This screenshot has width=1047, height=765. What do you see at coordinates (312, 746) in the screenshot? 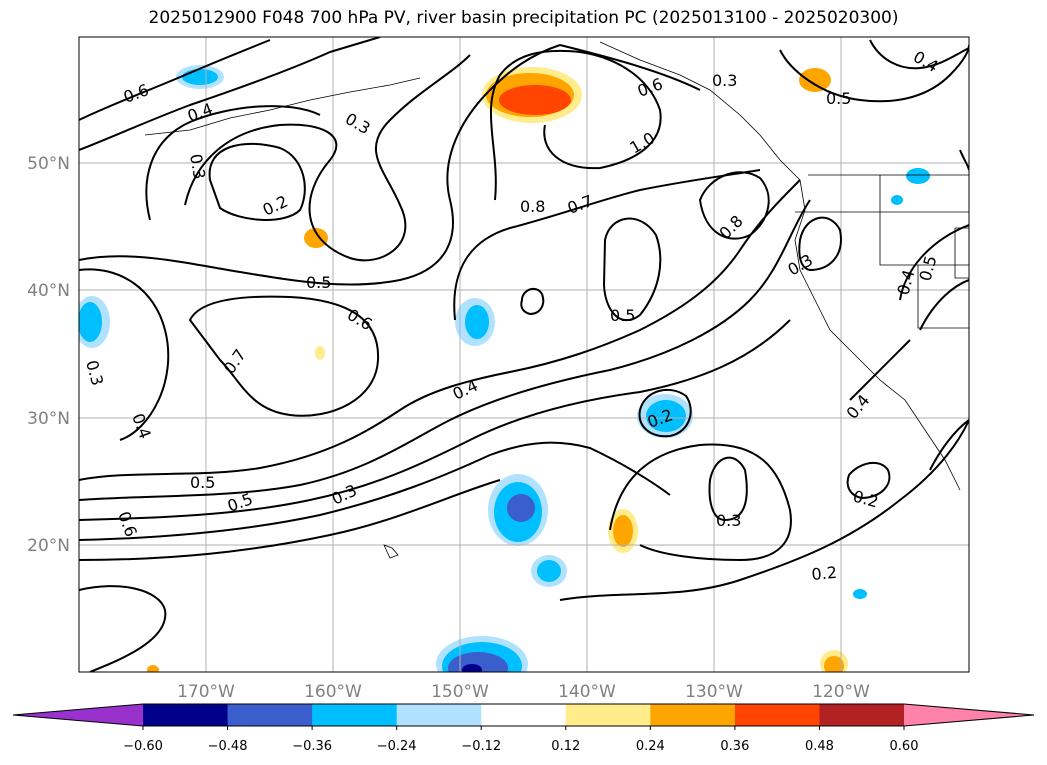
I see `colorbar-tick-label: −0.36` at bounding box center [312, 746].